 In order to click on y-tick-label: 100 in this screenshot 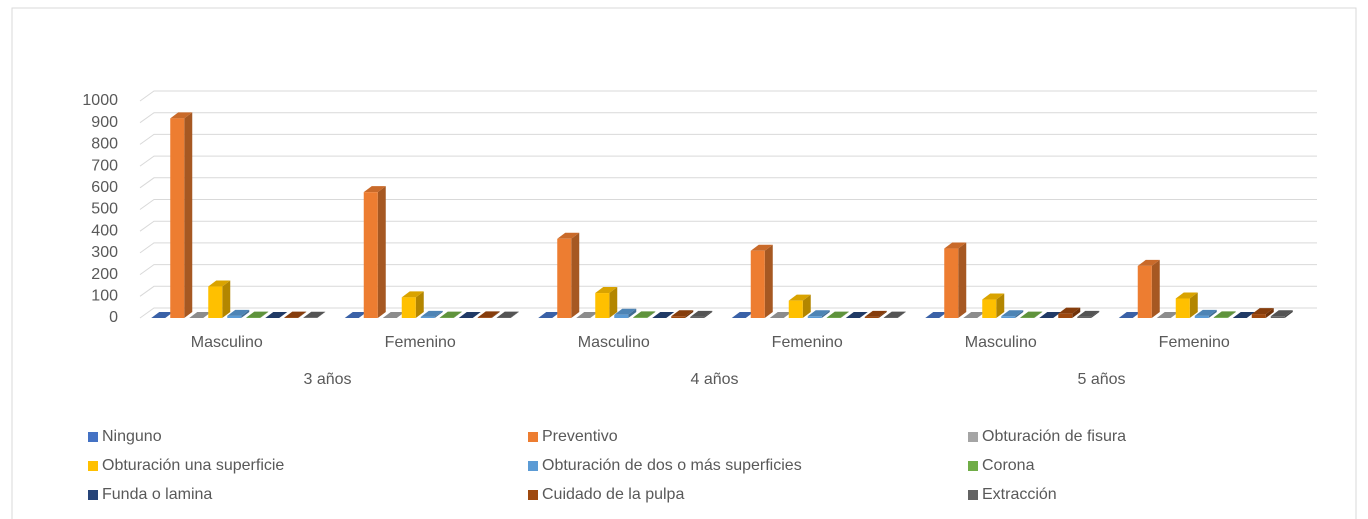, I will do `click(104, 296)`.